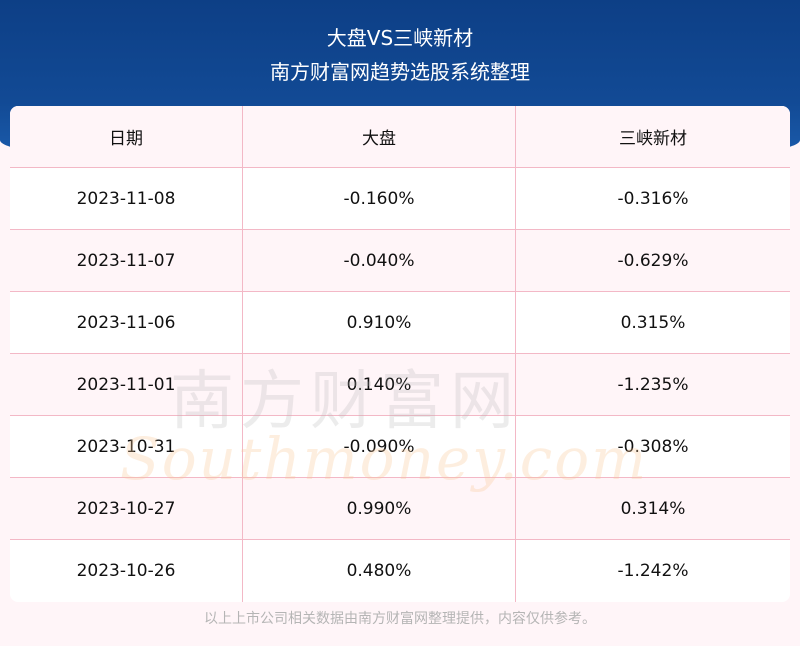 This screenshot has height=646, width=800. What do you see at coordinates (379, 322) in the screenshot?
I see `market-cell: 0.910%` at bounding box center [379, 322].